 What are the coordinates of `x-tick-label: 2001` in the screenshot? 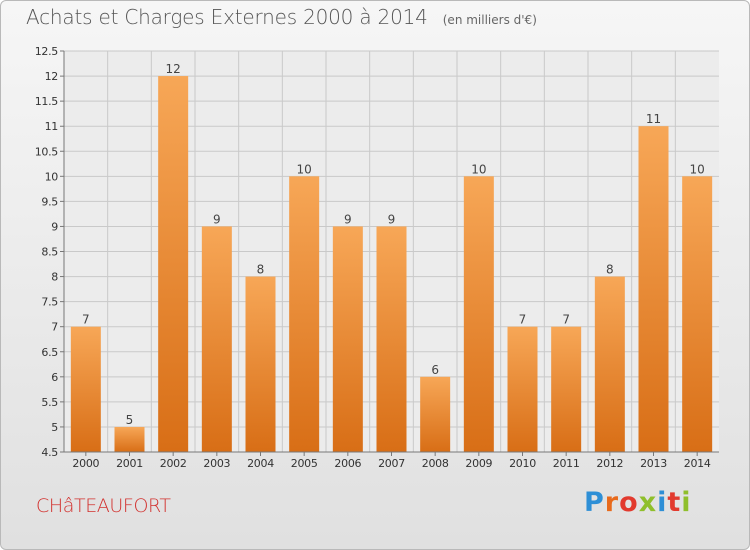 It's located at (129, 463).